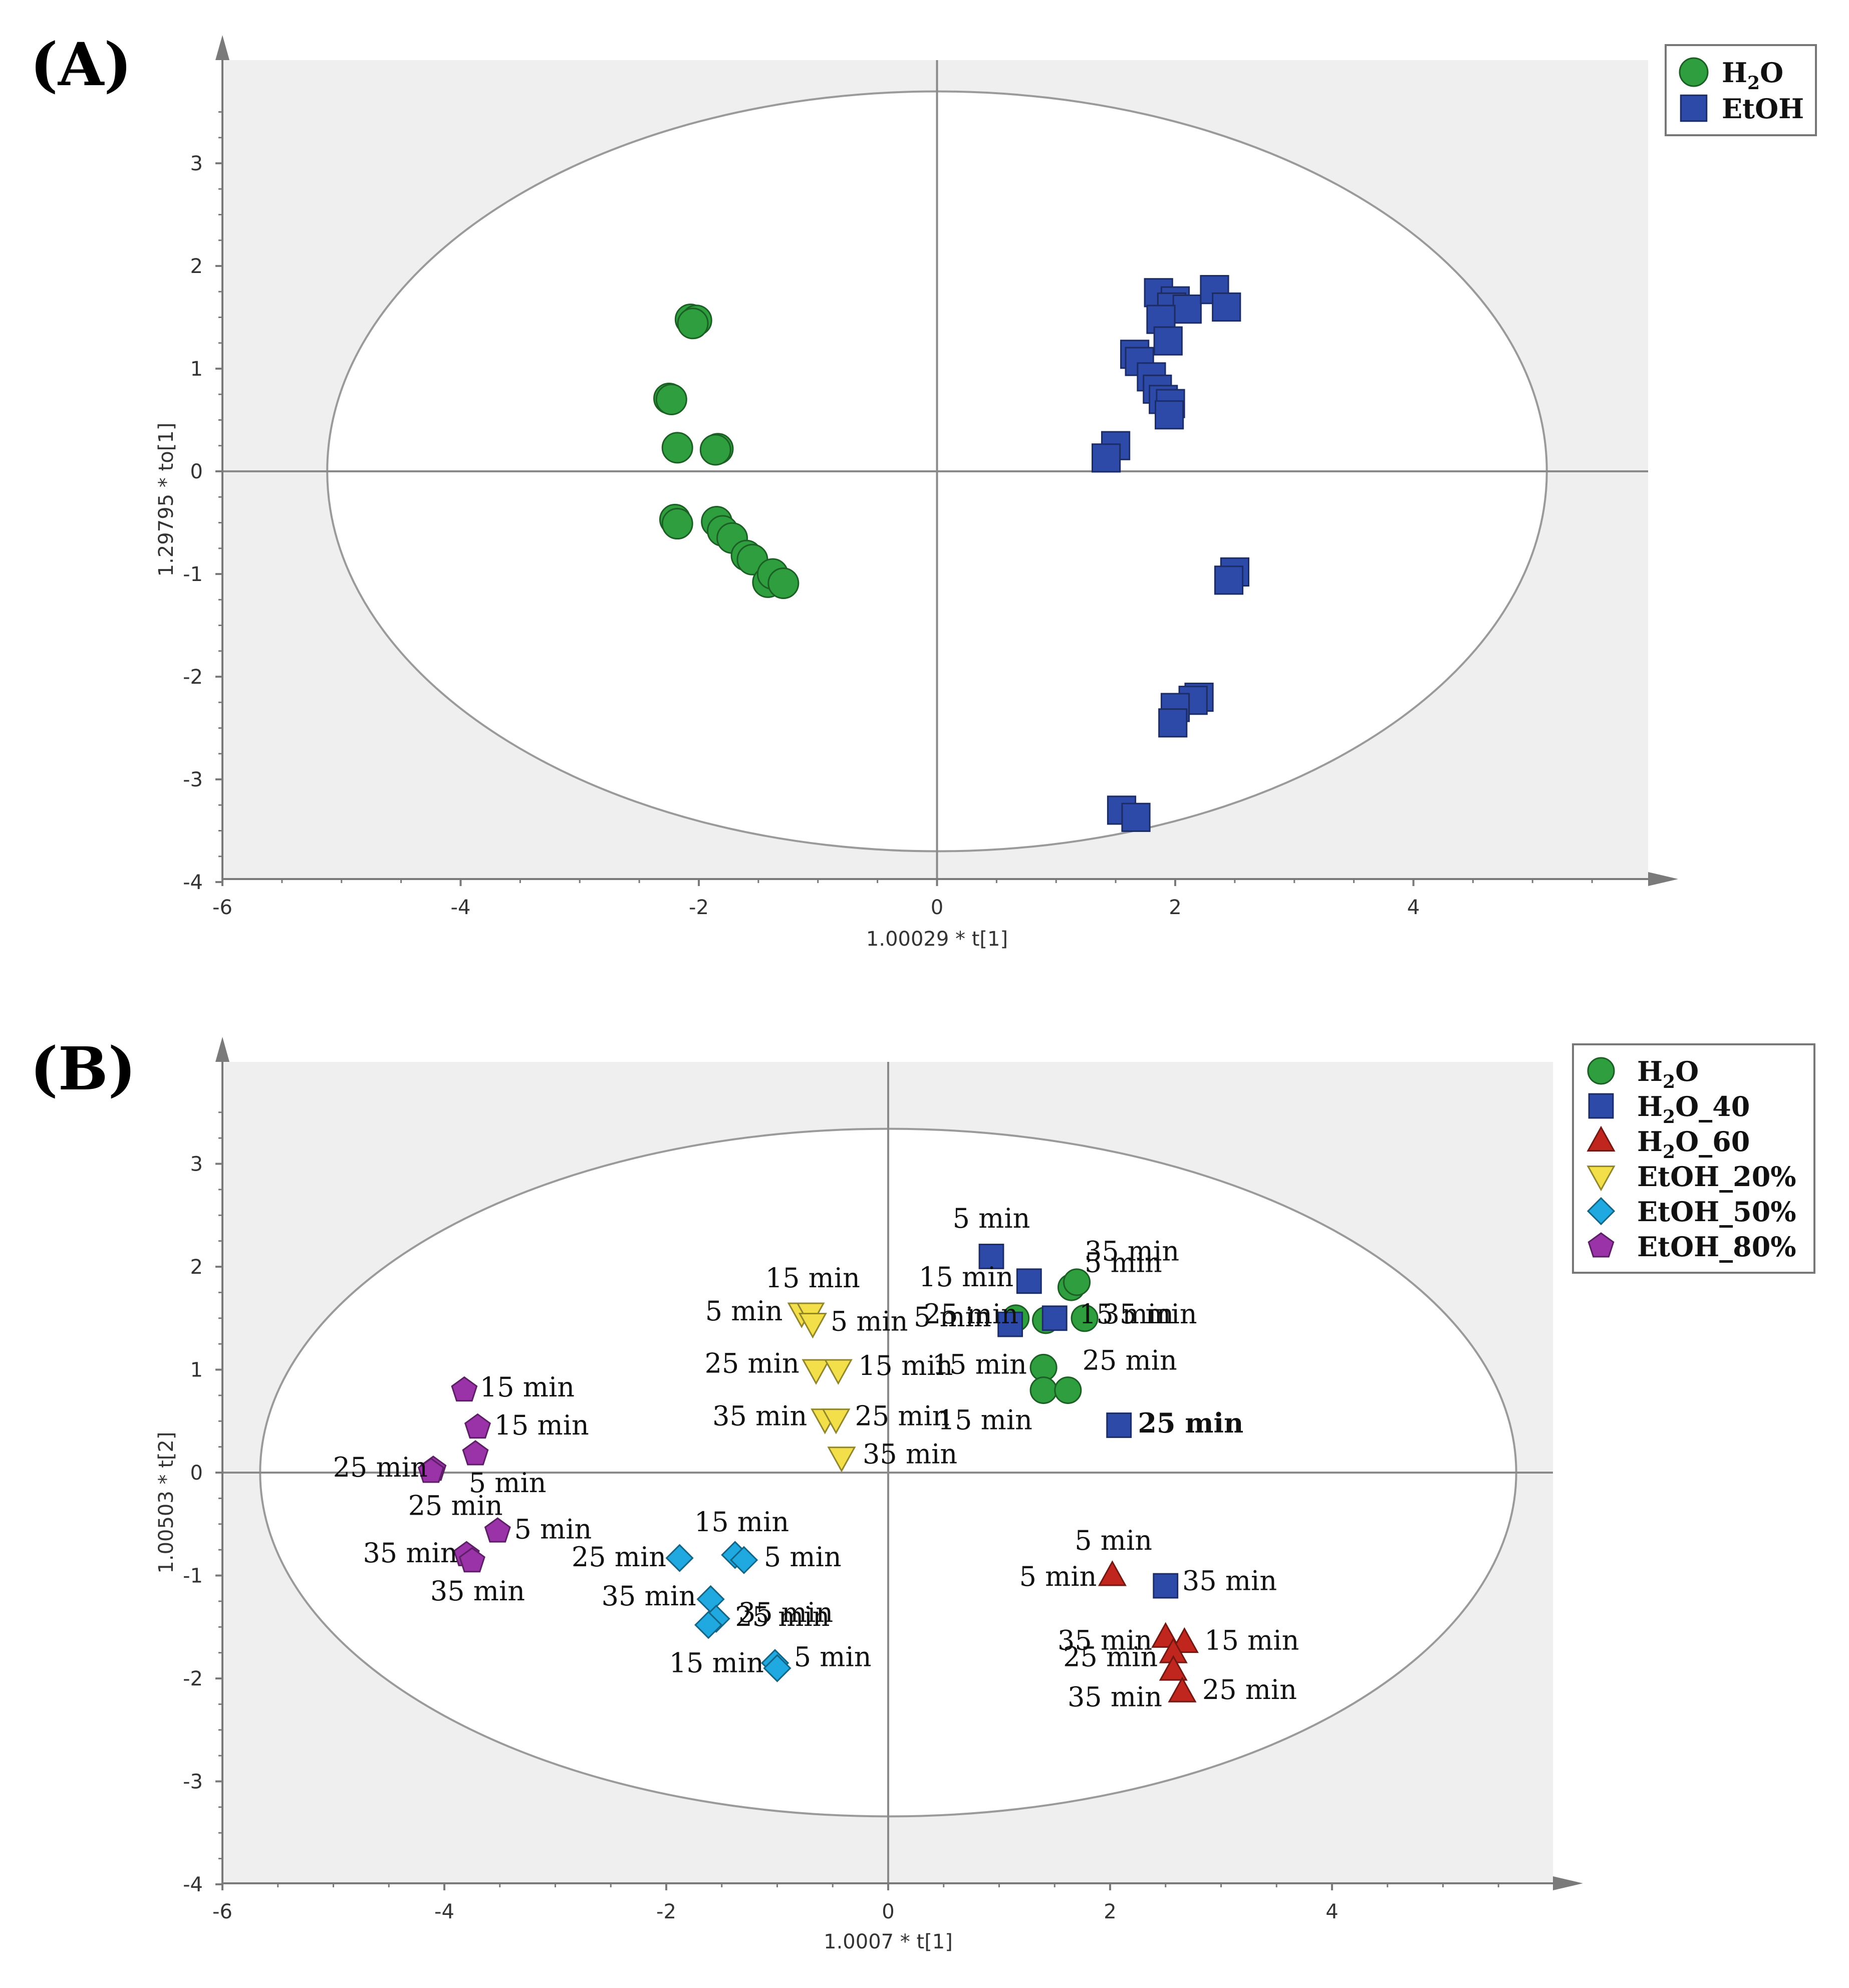 The image size is (1849, 1988). I want to click on y-tick-label: 3, so click(196, 1164).